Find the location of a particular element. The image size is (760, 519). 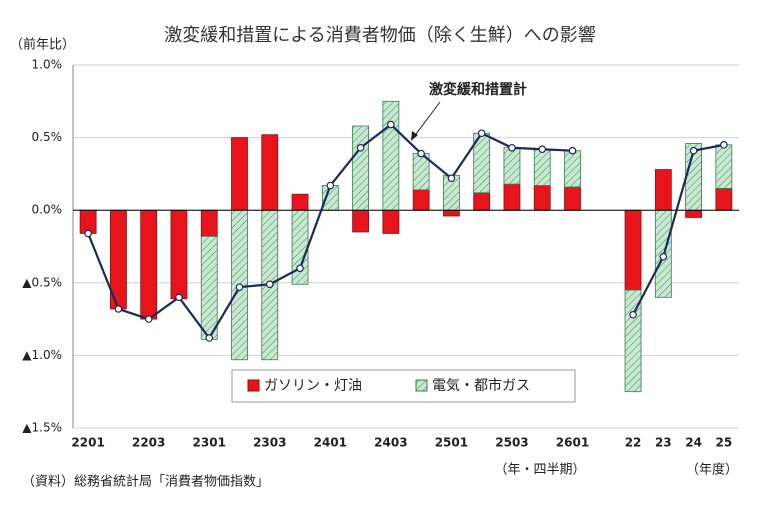

legend-label: ガソリン・灯油 is located at coordinates (313, 386).